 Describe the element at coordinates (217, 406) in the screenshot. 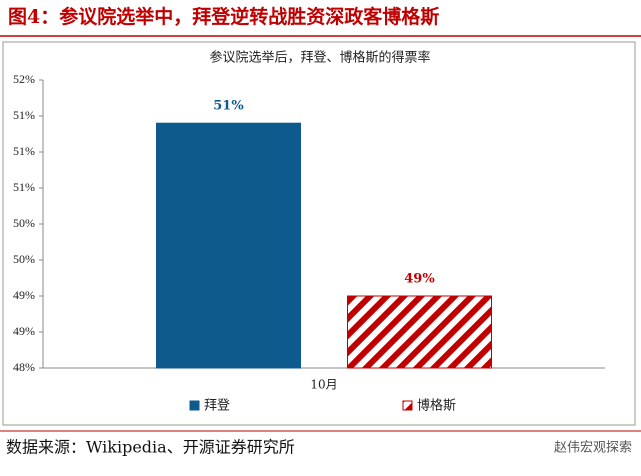

I see `legend-label: 拜登` at that location.